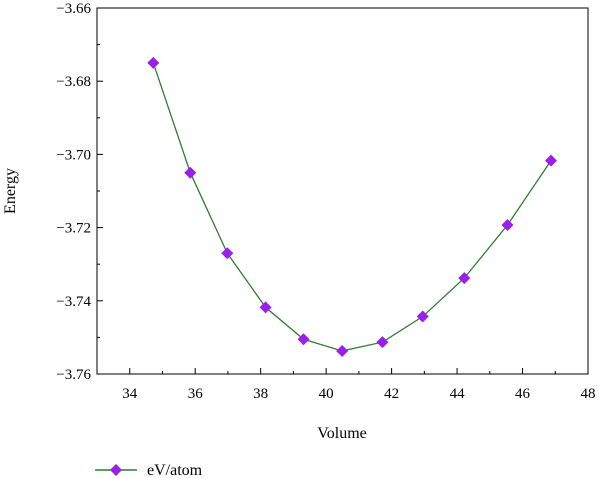  Describe the element at coordinates (73, 302) in the screenshot. I see `y-tick-label: −3.74` at that location.